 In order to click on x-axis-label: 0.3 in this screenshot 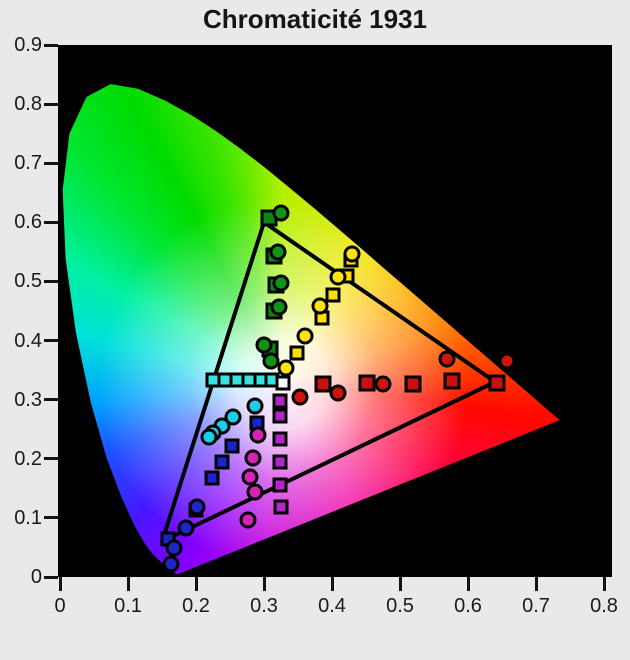, I will do `click(264, 606)`.